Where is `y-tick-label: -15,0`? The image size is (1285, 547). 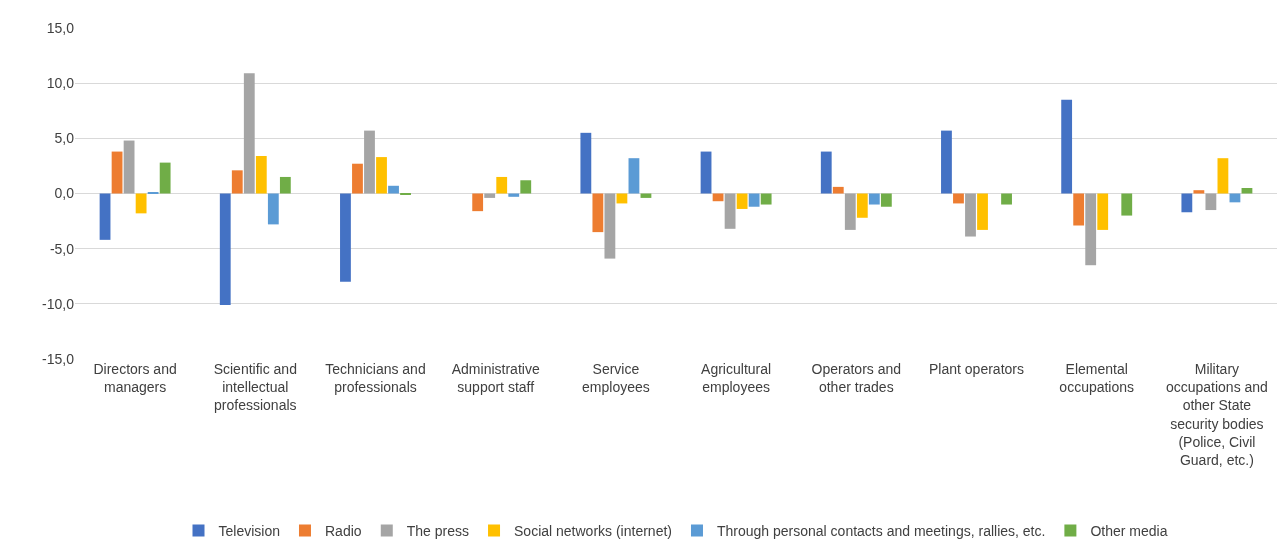
y-tick-label: -15,0 is located at coordinates (58, 358).